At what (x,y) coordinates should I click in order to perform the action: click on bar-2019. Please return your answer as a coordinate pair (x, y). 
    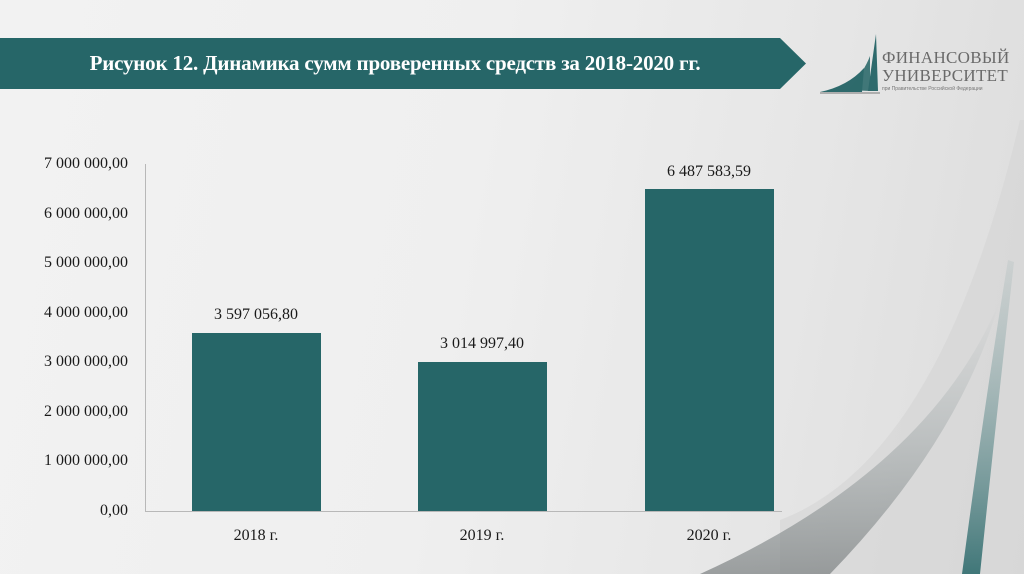
    Looking at the image, I should click on (482, 436).